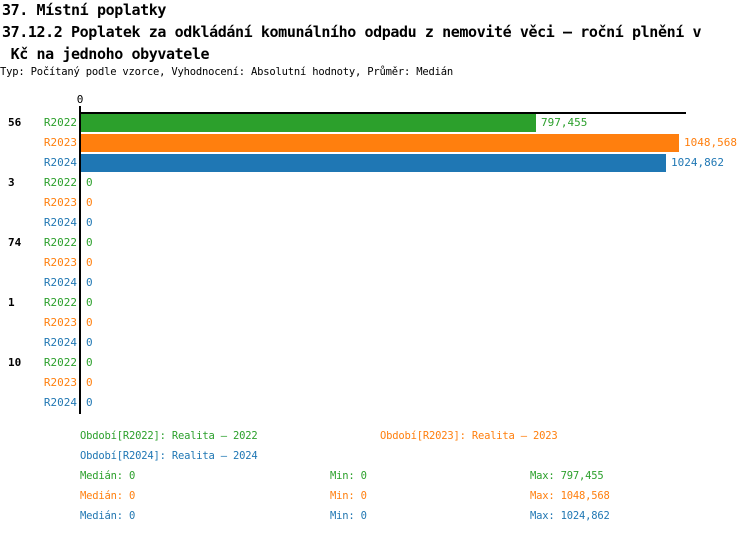 The width and height of the screenshot is (750, 534). I want to click on bar-value-label: 797,455, so click(564, 122).